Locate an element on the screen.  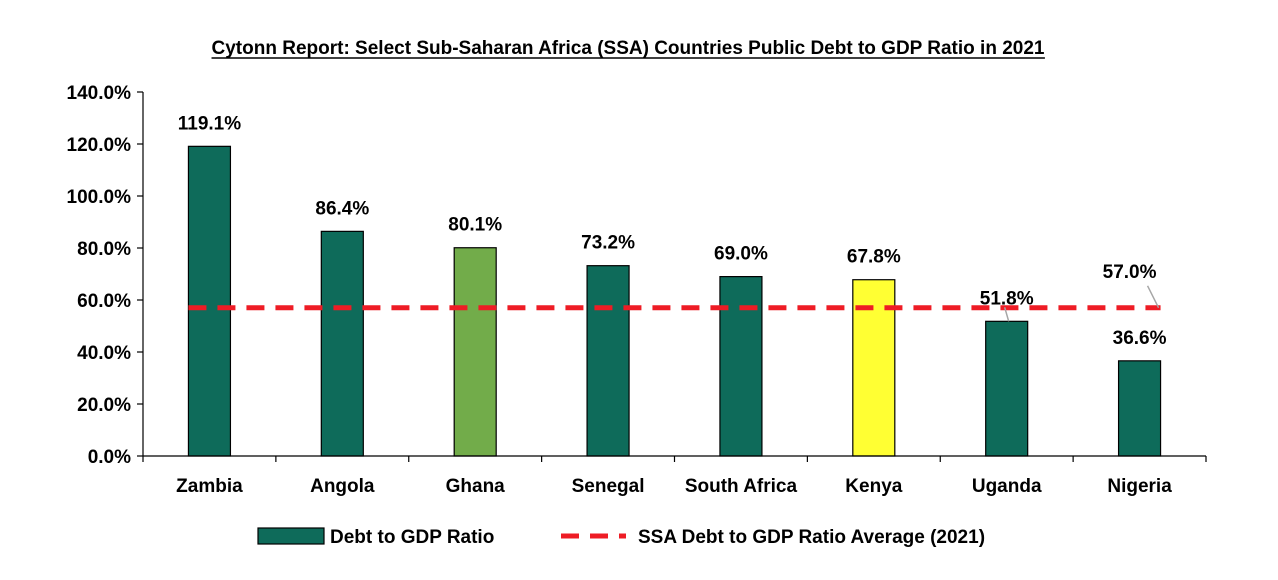
data-label: 36.6% is located at coordinates (1140, 338).